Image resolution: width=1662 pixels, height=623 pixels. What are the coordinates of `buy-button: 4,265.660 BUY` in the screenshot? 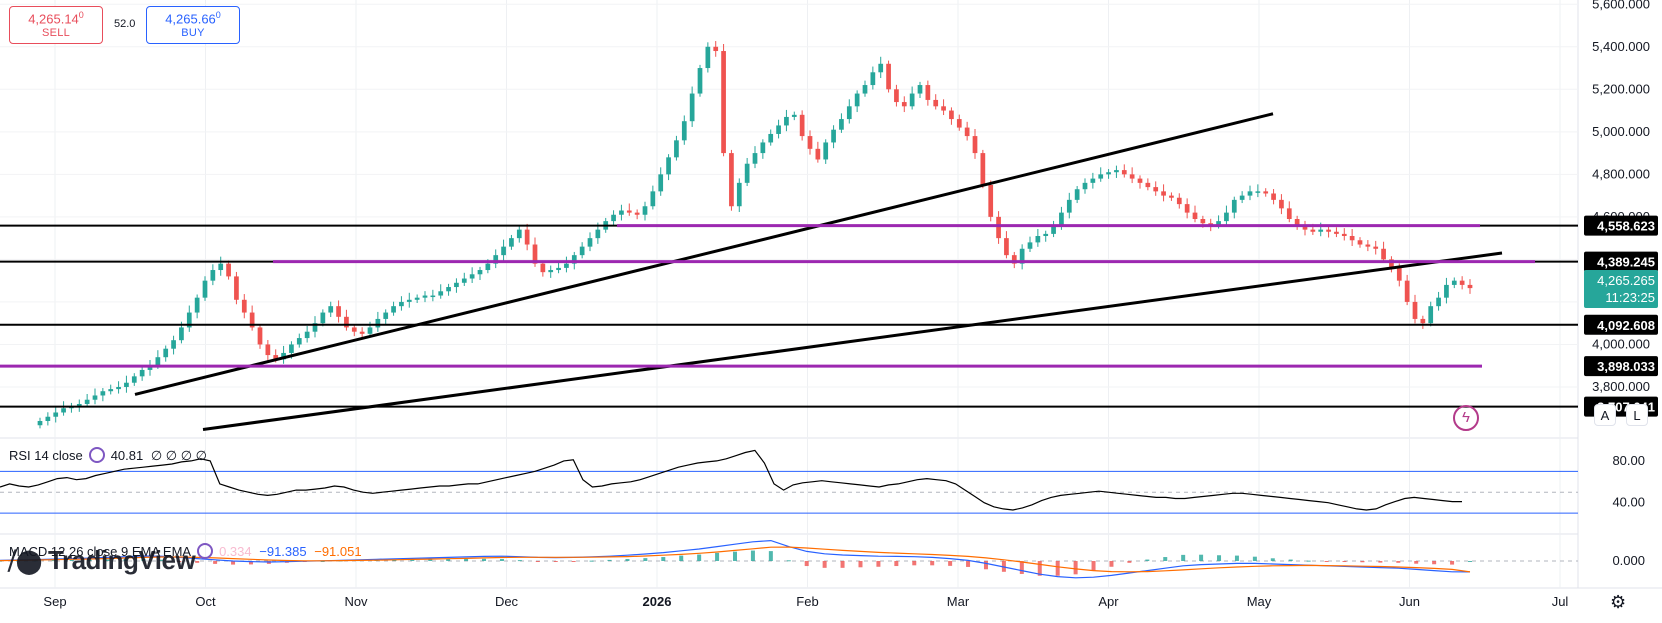 It's located at (193, 25).